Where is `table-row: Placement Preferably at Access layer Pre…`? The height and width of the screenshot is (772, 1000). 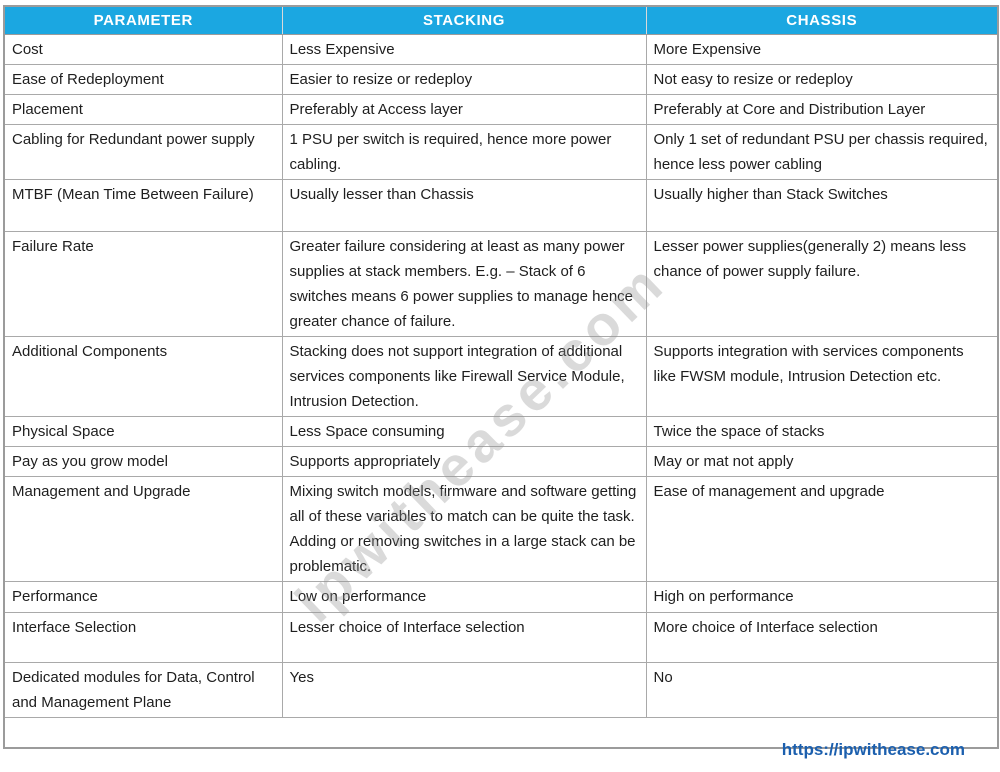
table-row: Placement Preferably at Access layer Pre… is located at coordinates (501, 109).